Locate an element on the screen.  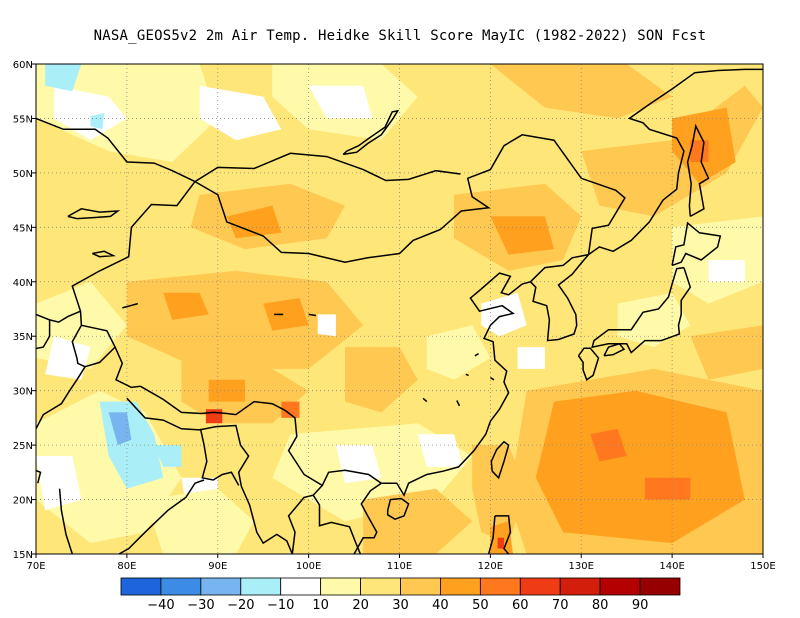
lat-tick-label: 60N is located at coordinates (23, 65).